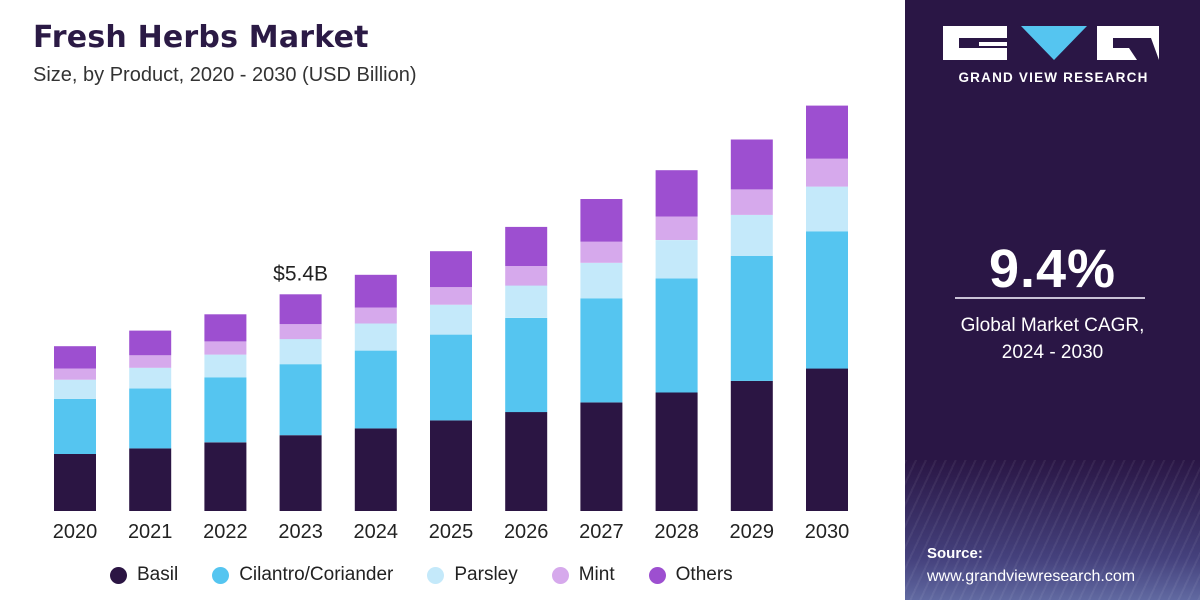  I want to click on bar-segment-cilantro-coriander-2027, so click(601, 350).